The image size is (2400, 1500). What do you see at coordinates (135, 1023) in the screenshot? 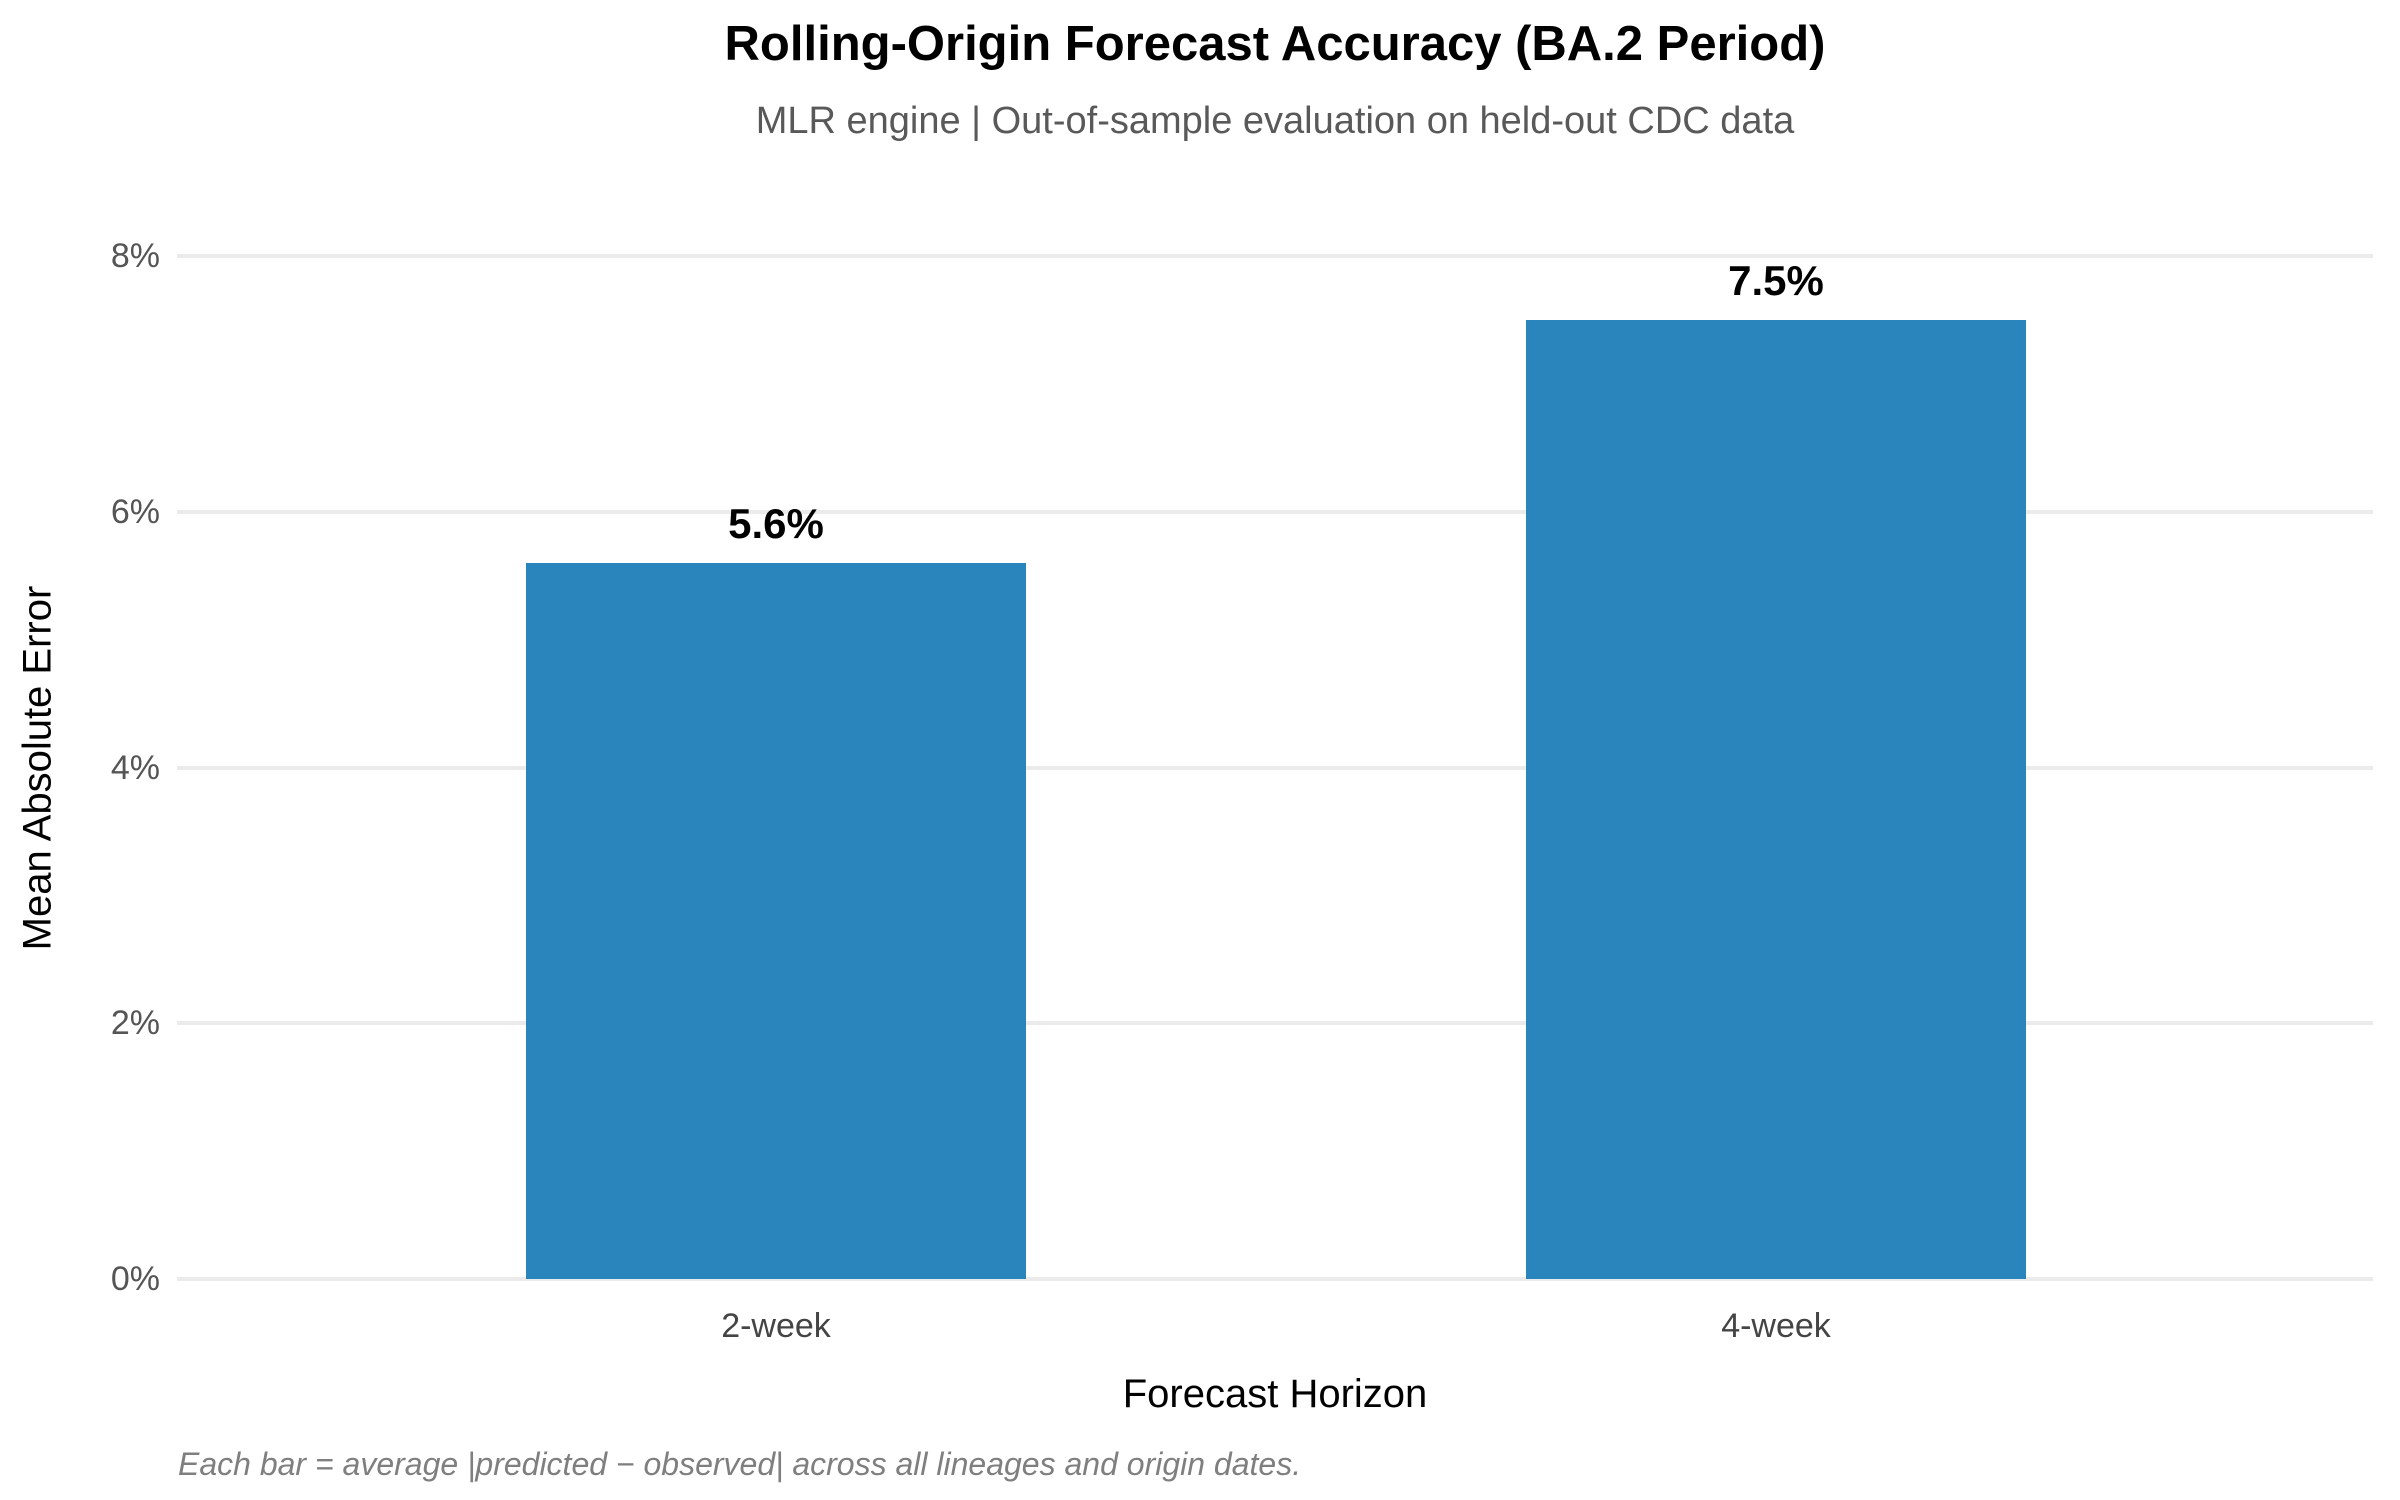
I see `y-tick-label: 2%` at bounding box center [135, 1023].